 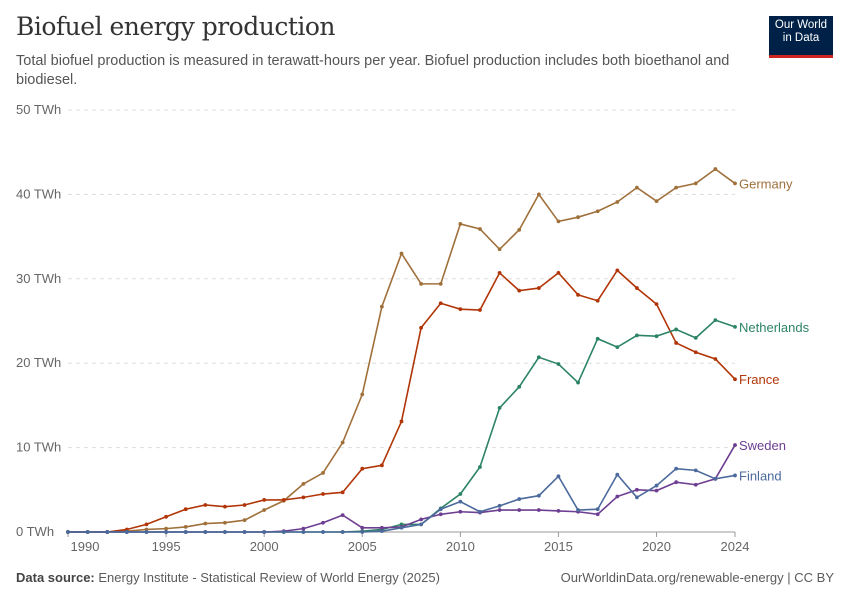 What do you see at coordinates (38, 362) in the screenshot?
I see `y-tick-label: 20 TWh` at bounding box center [38, 362].